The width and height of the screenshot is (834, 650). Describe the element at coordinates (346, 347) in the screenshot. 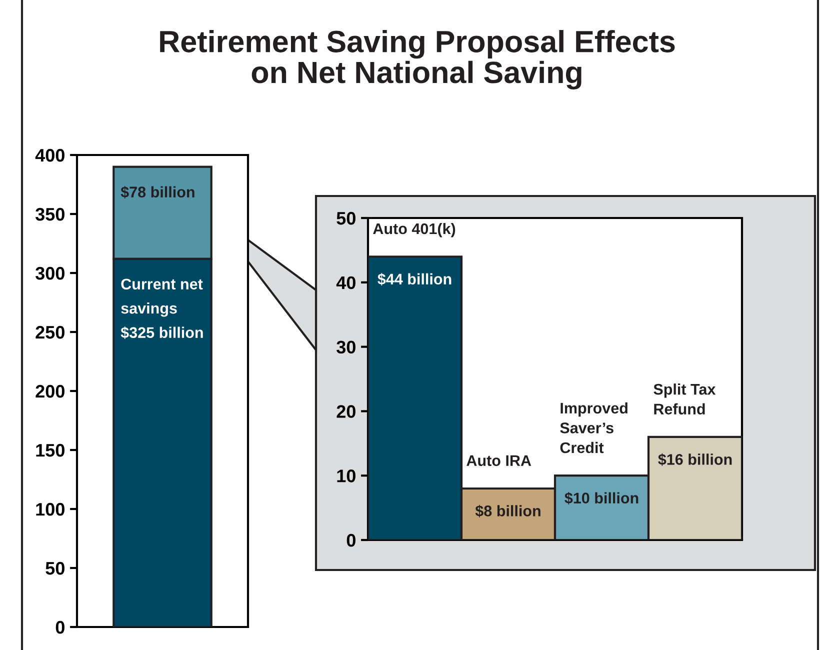

I see `y-tick-label: 30` at that location.